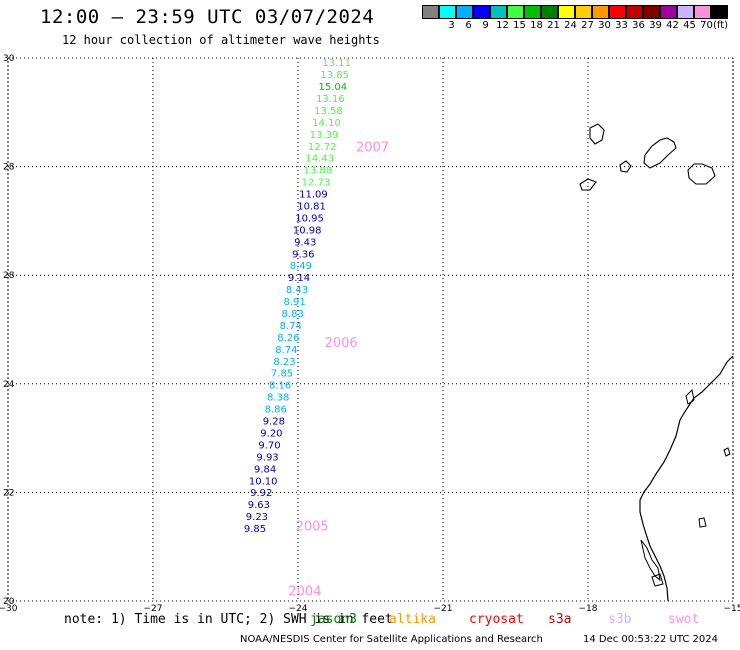  Describe the element at coordinates (8, 493) in the screenshot. I see `y-tick-label: 22` at that location.